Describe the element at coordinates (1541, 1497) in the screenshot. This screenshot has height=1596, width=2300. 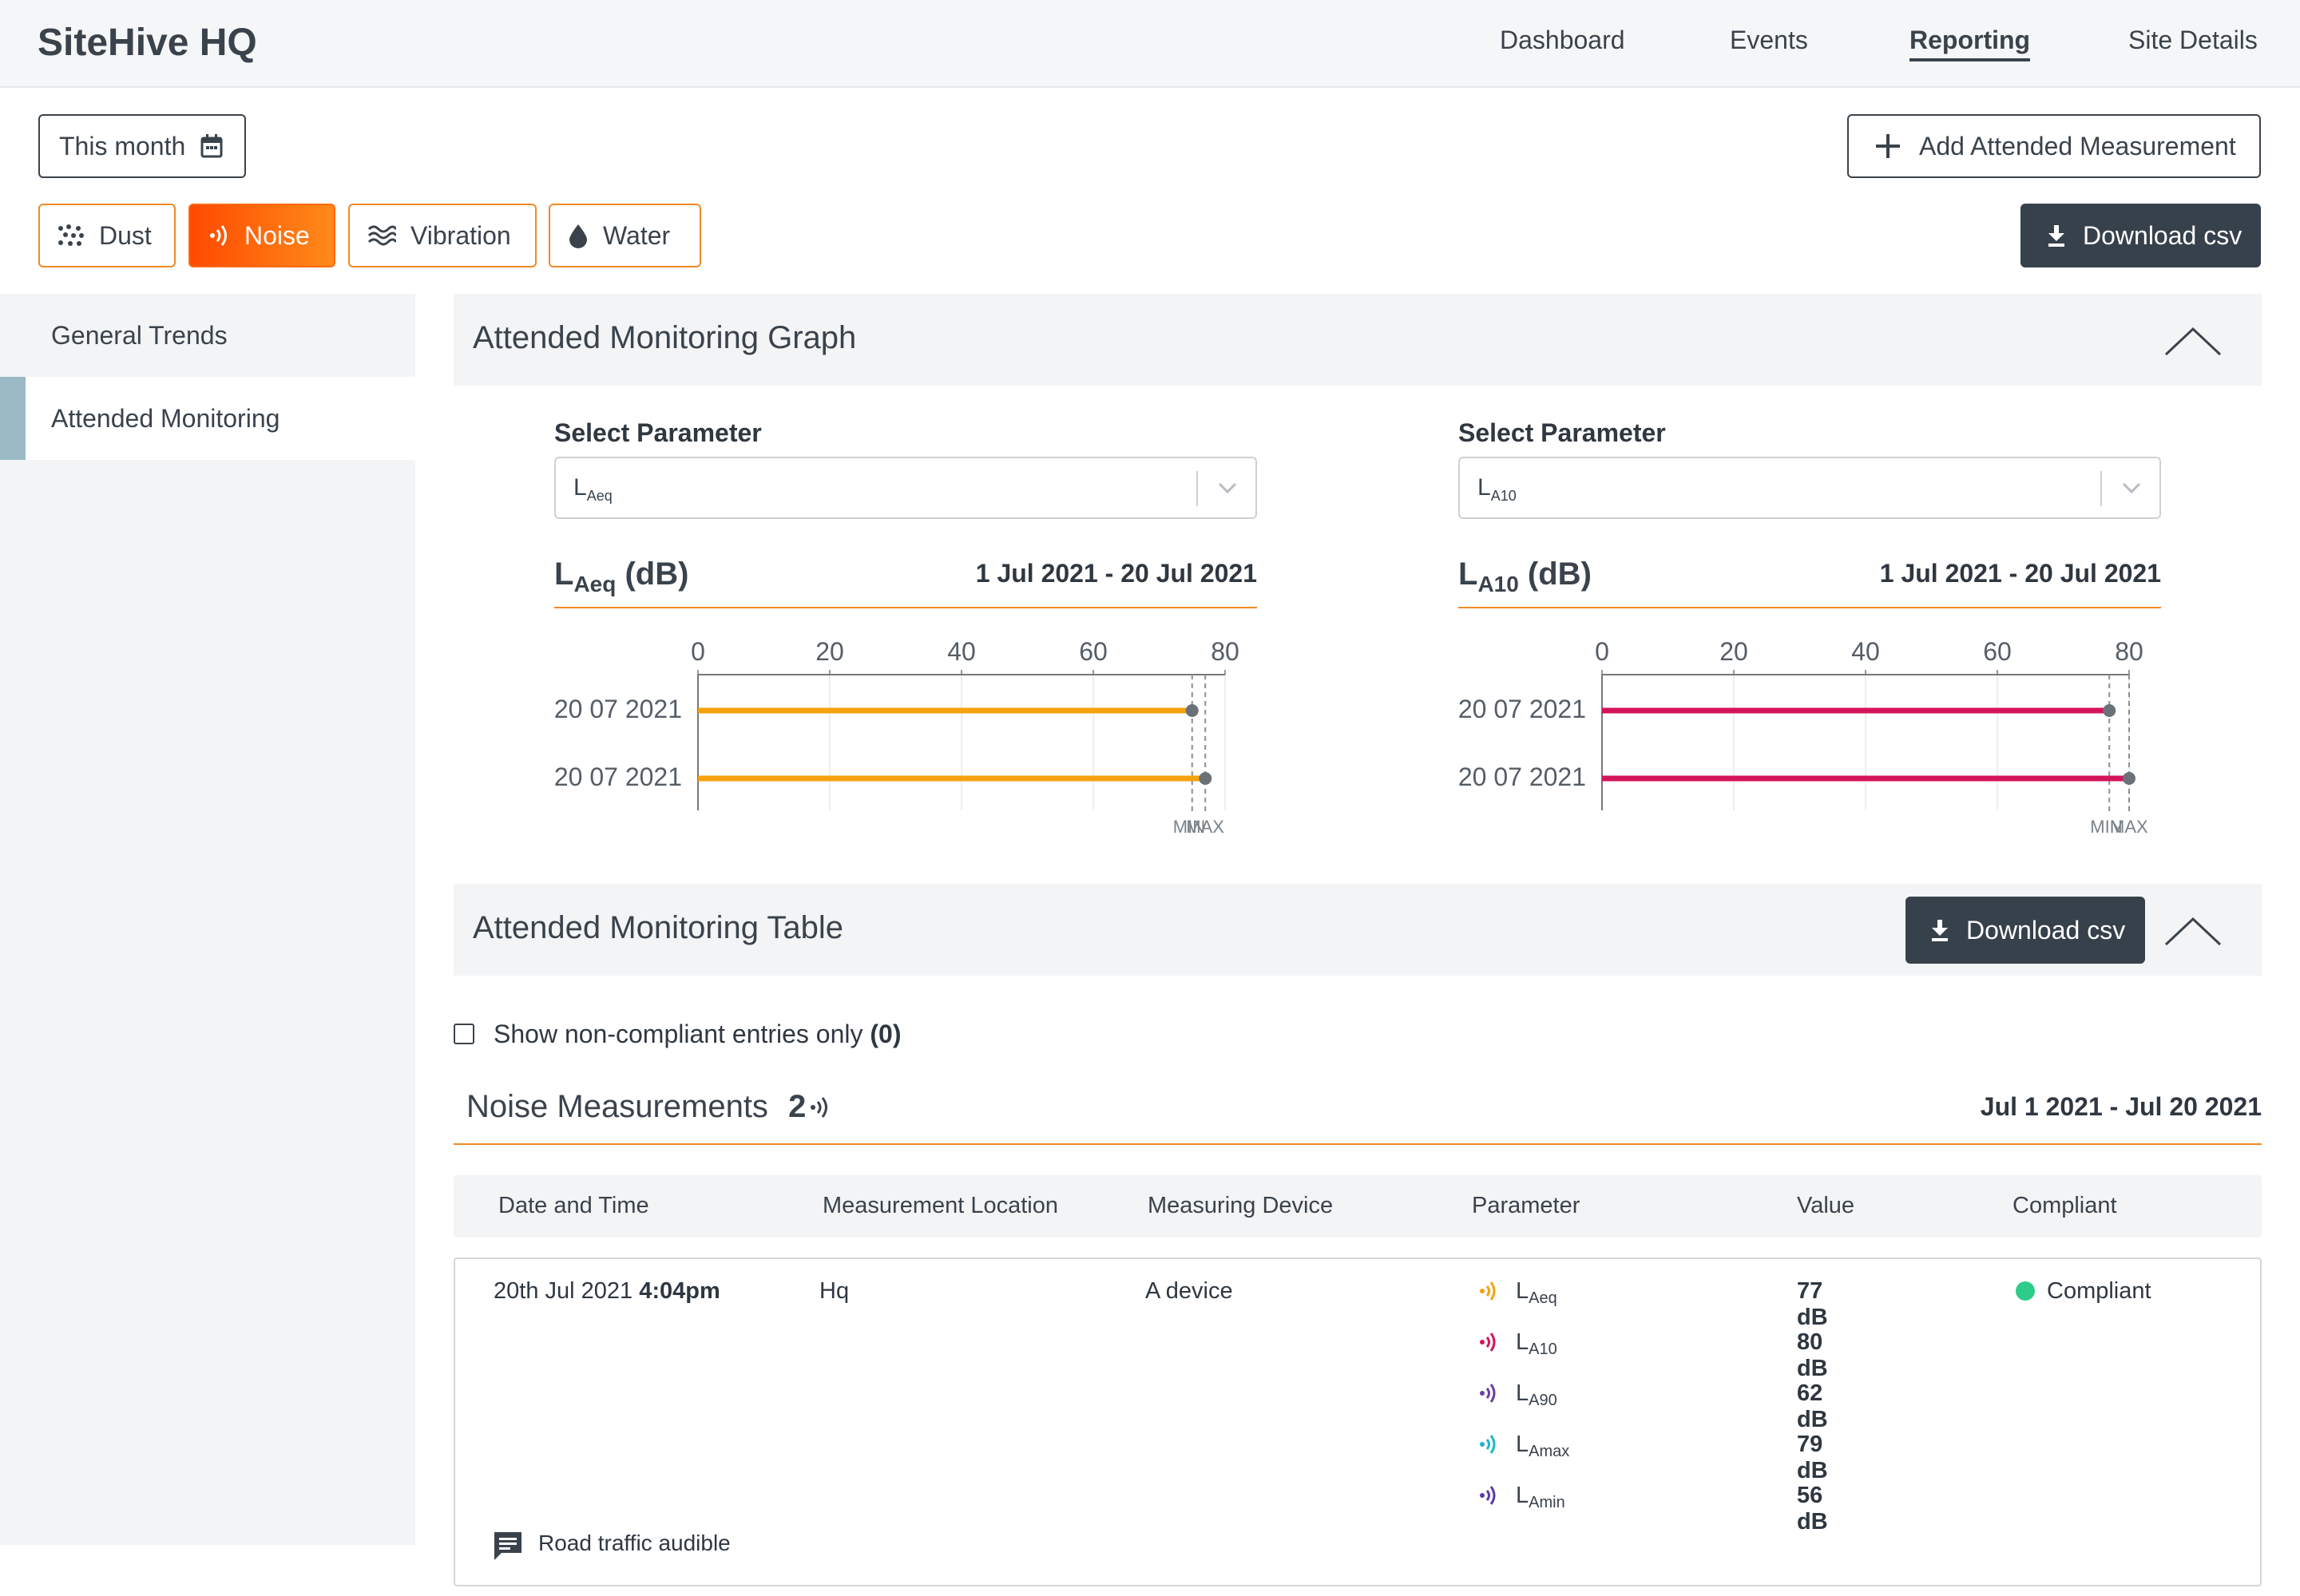
I see `parameter-name: LAmin` at that location.